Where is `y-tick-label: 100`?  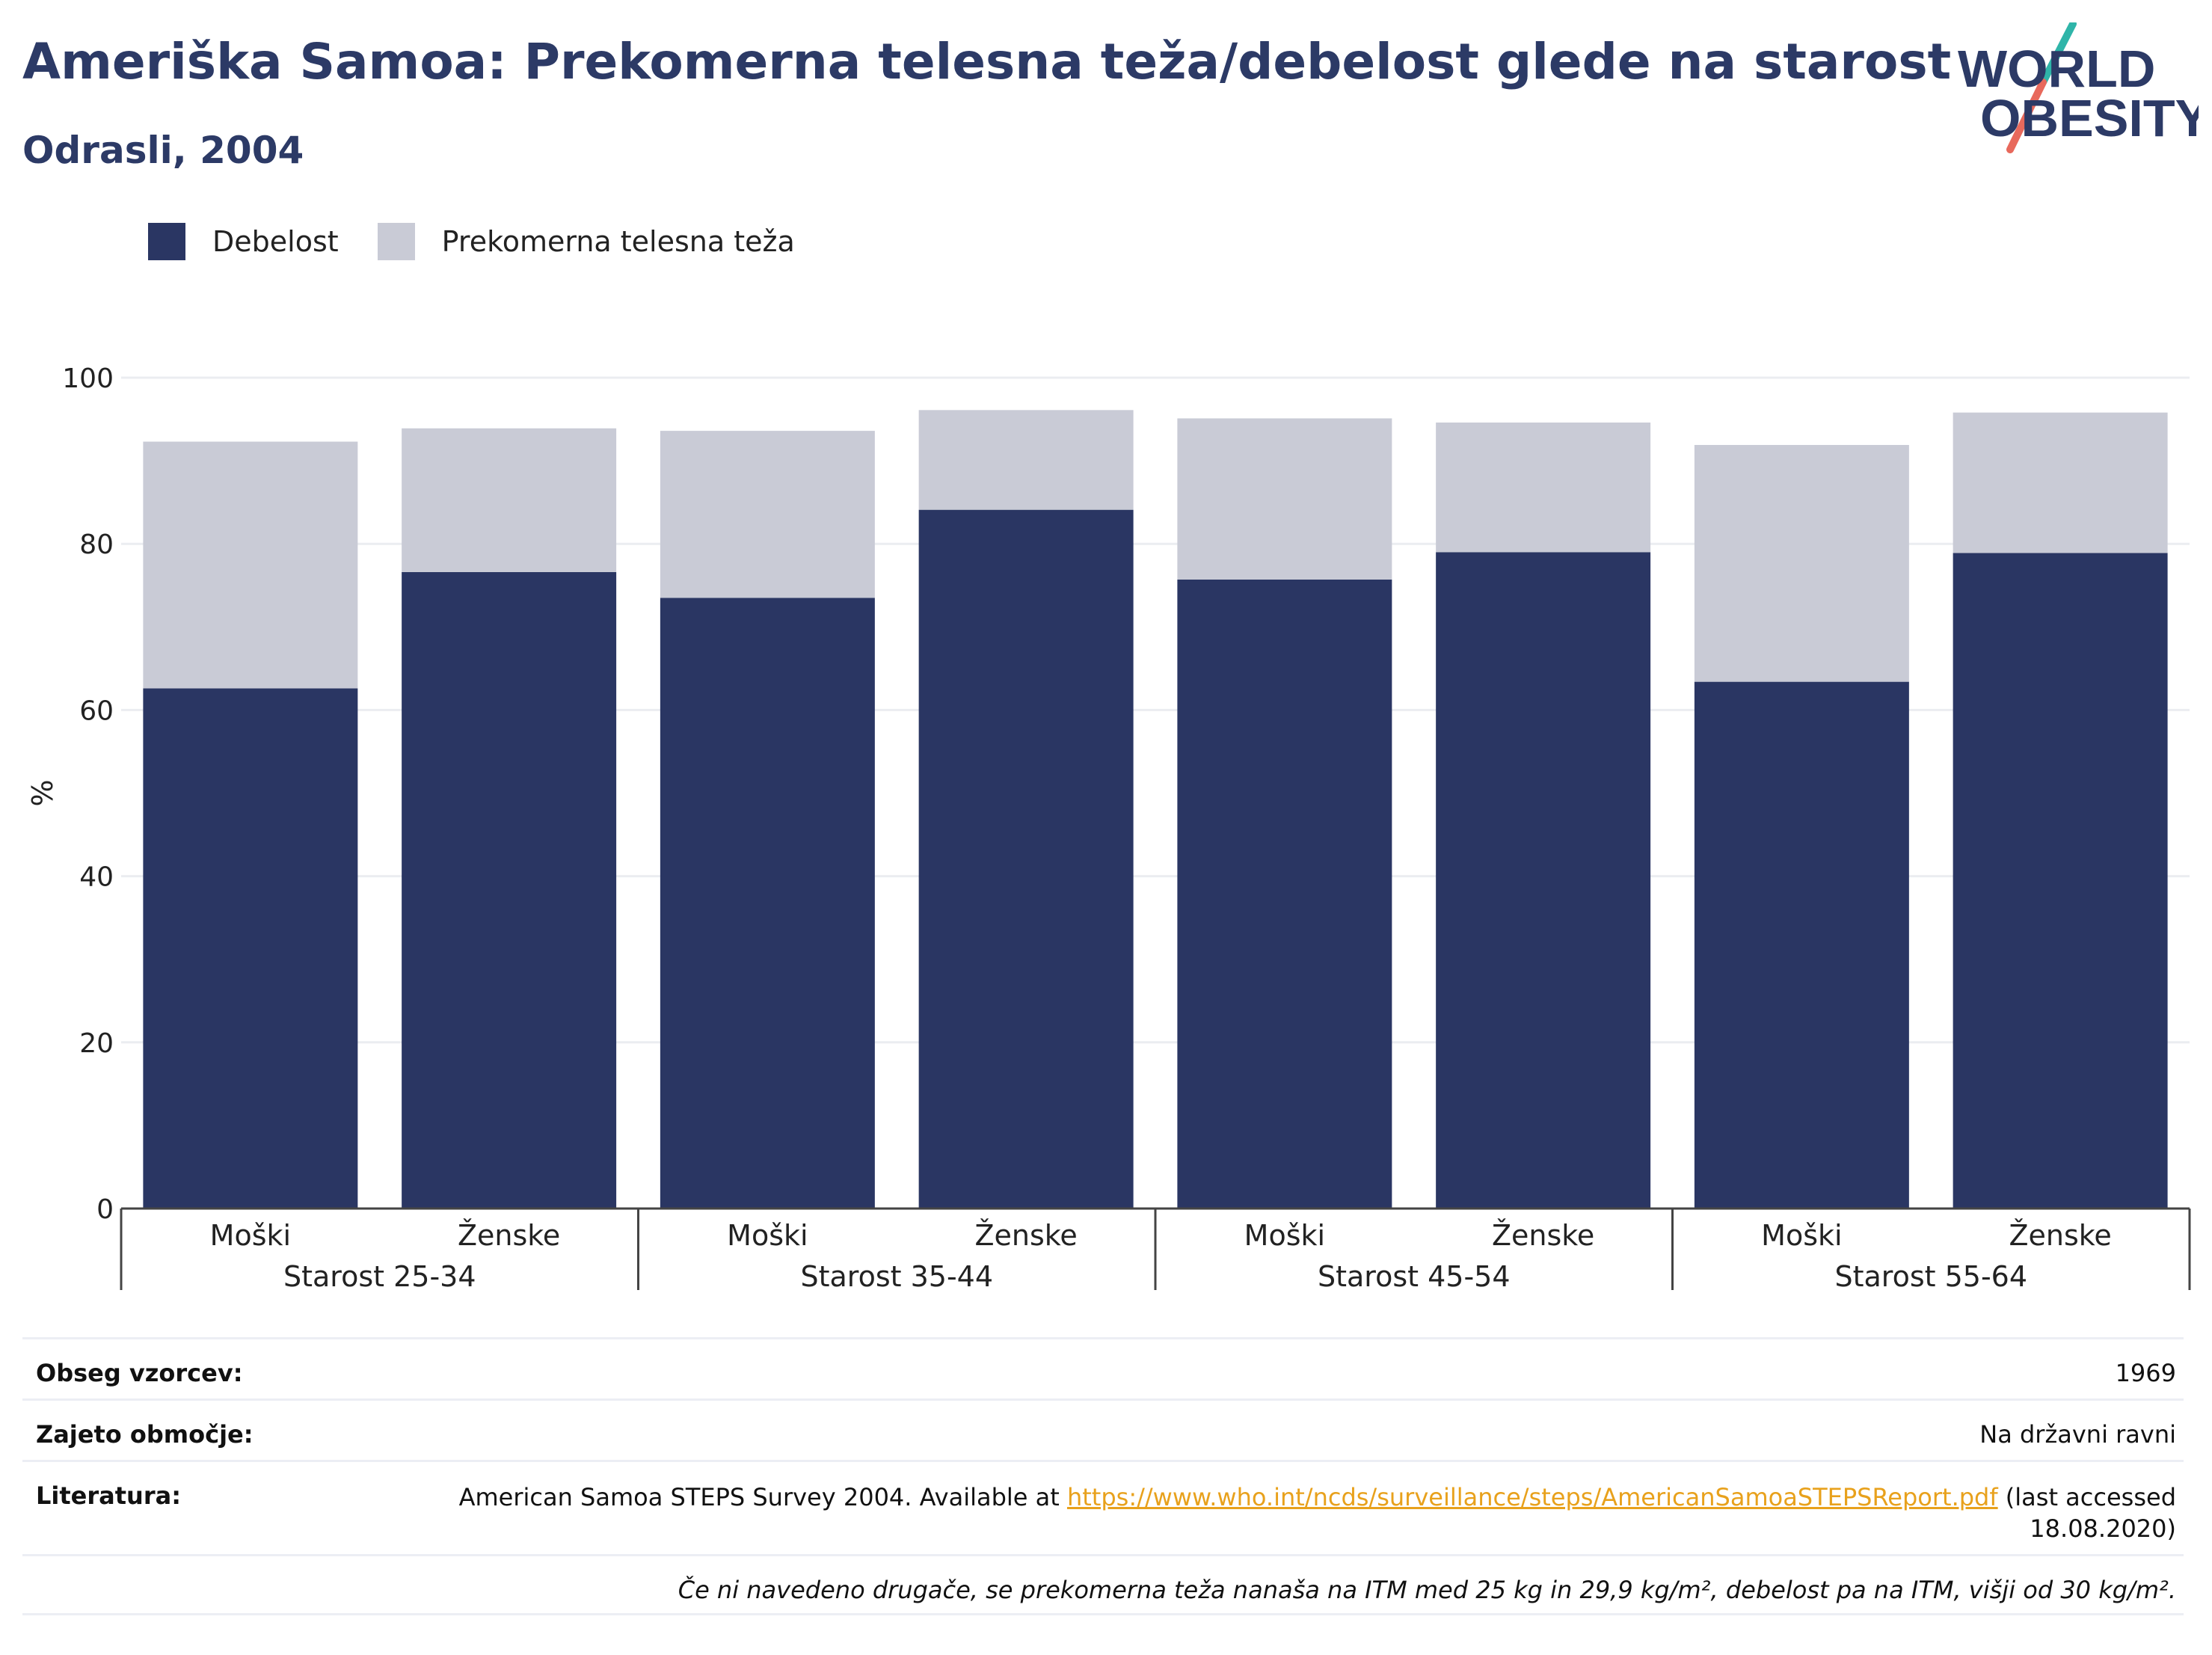
y-tick-label: 100 is located at coordinates (88, 378).